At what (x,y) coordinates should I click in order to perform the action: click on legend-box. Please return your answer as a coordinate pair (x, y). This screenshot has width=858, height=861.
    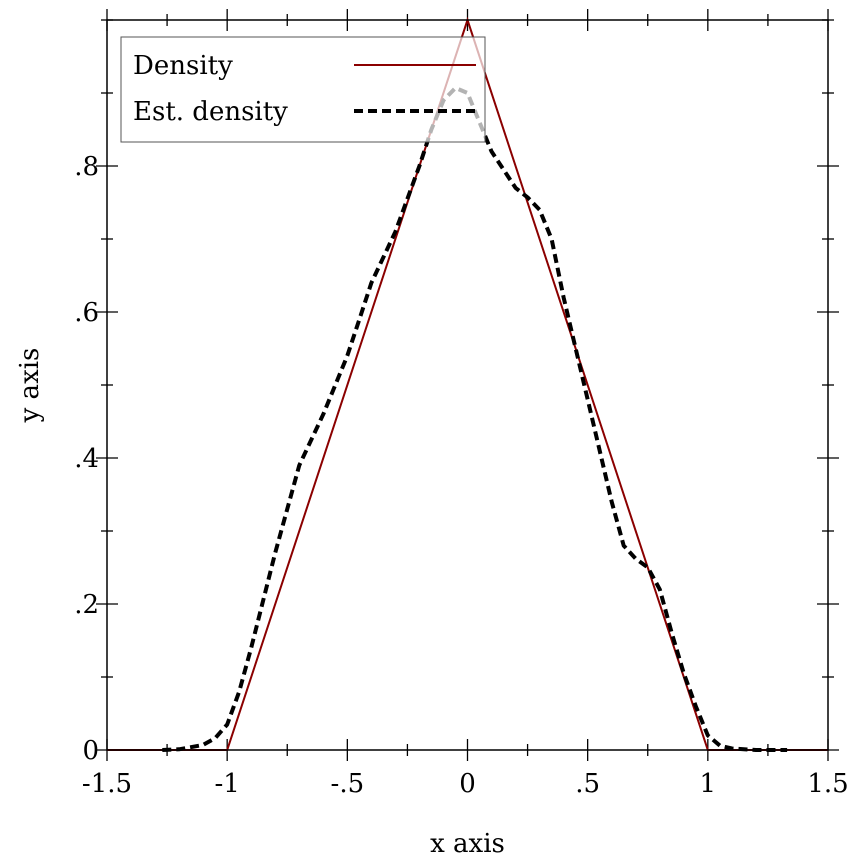
    Looking at the image, I should click on (303, 89).